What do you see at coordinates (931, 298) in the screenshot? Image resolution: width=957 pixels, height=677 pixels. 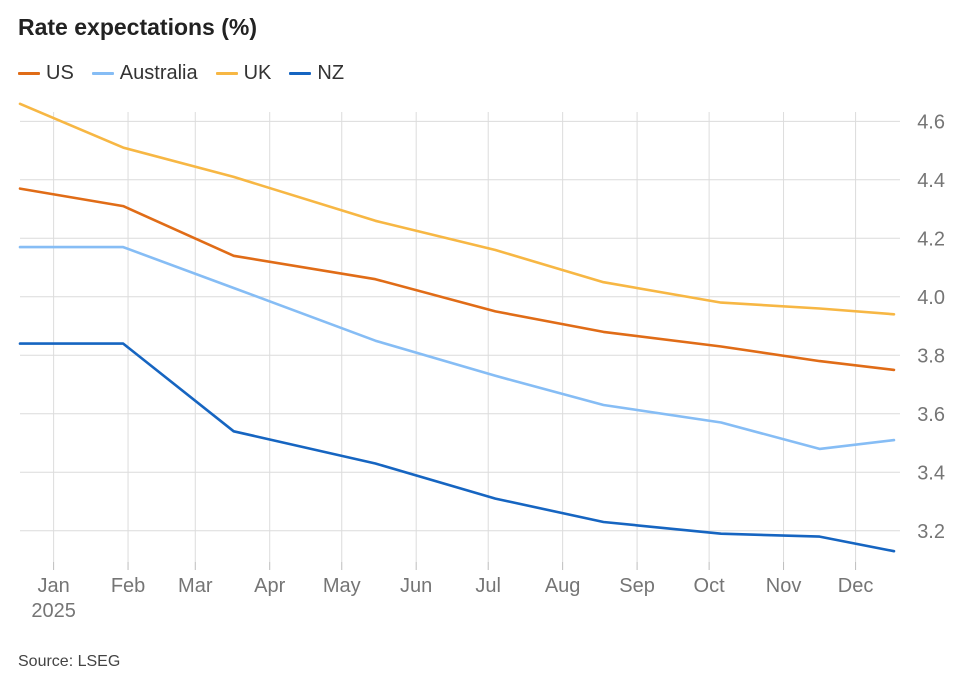 I see `y-tick-label: 4.0` at bounding box center [931, 298].